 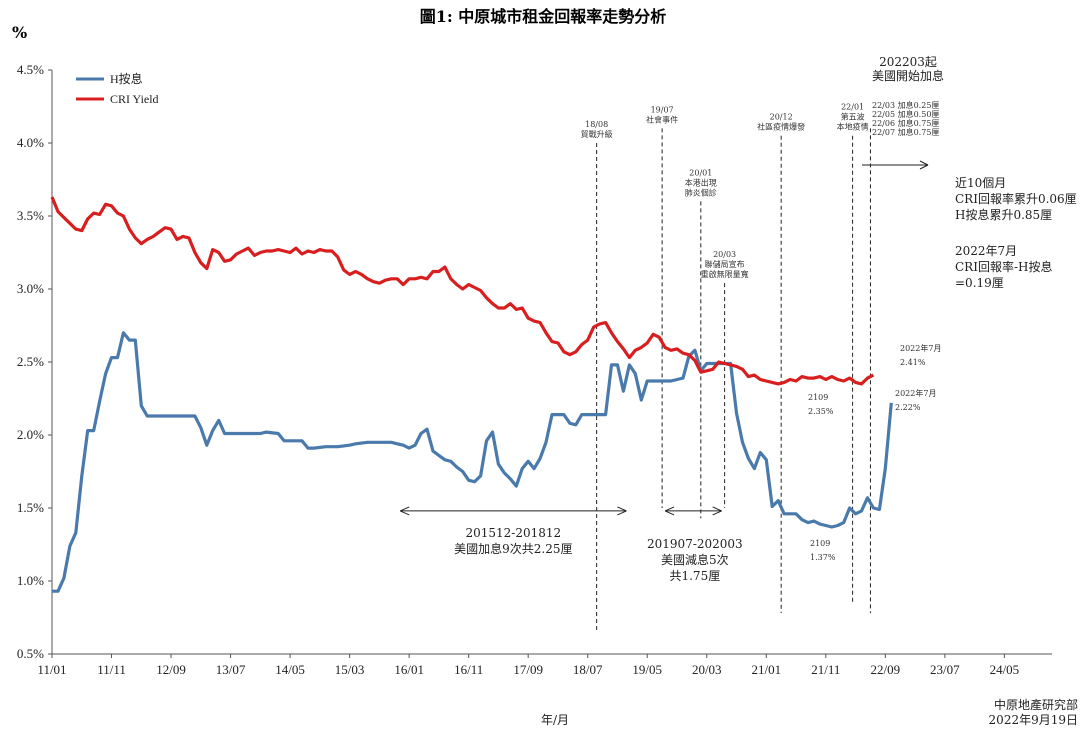 What do you see at coordinates (134, 99) in the screenshot?
I see `legend-label: CRI Yield` at bounding box center [134, 99].